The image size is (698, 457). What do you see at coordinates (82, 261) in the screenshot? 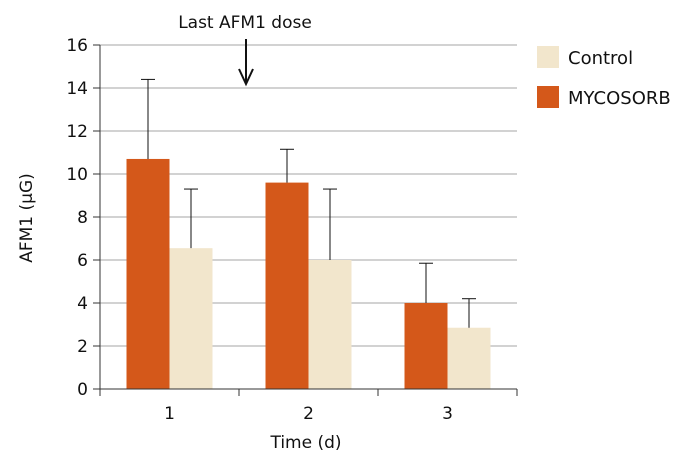
I see `y-tick-label: 6` at bounding box center [82, 261].